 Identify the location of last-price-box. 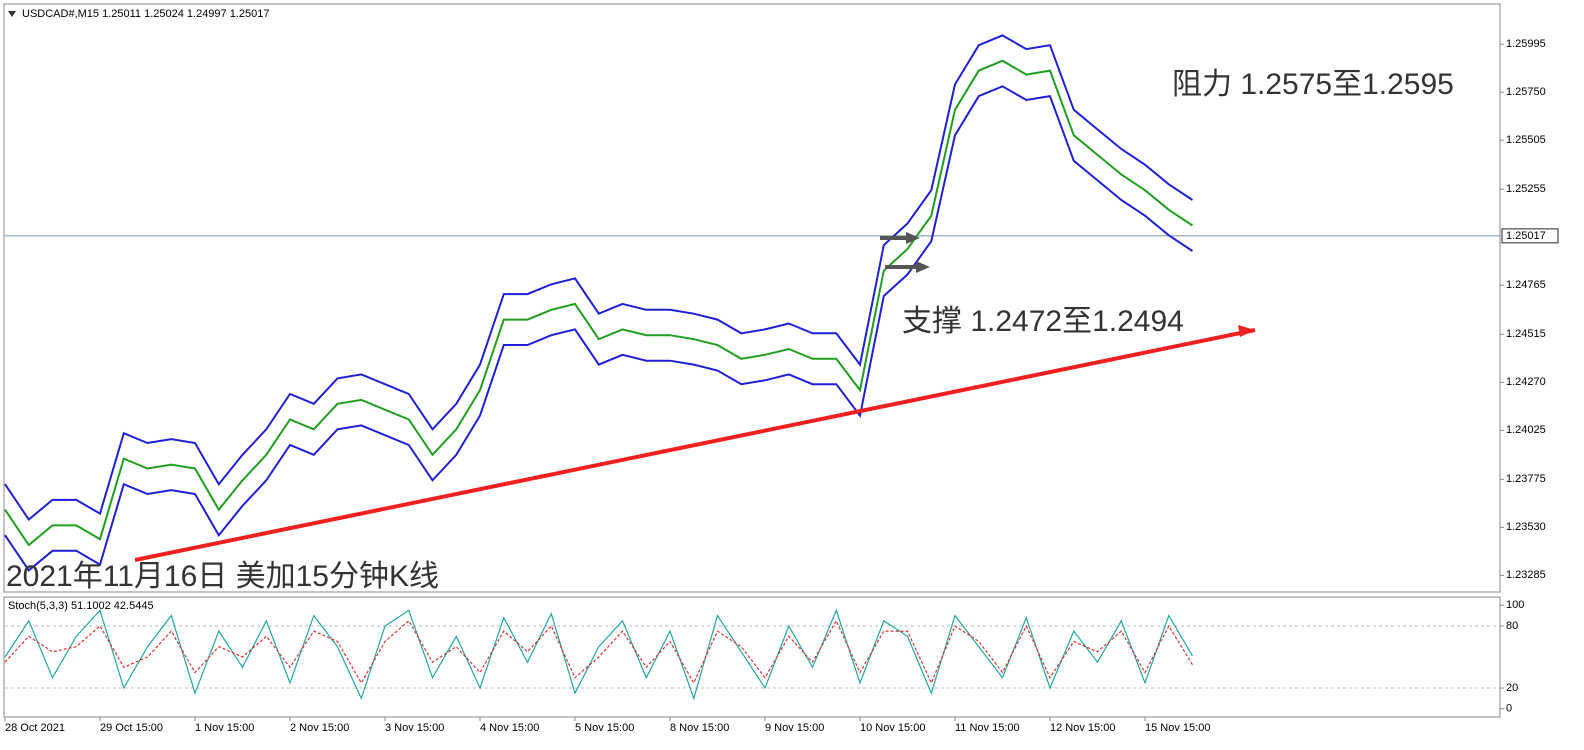
(1530, 236).